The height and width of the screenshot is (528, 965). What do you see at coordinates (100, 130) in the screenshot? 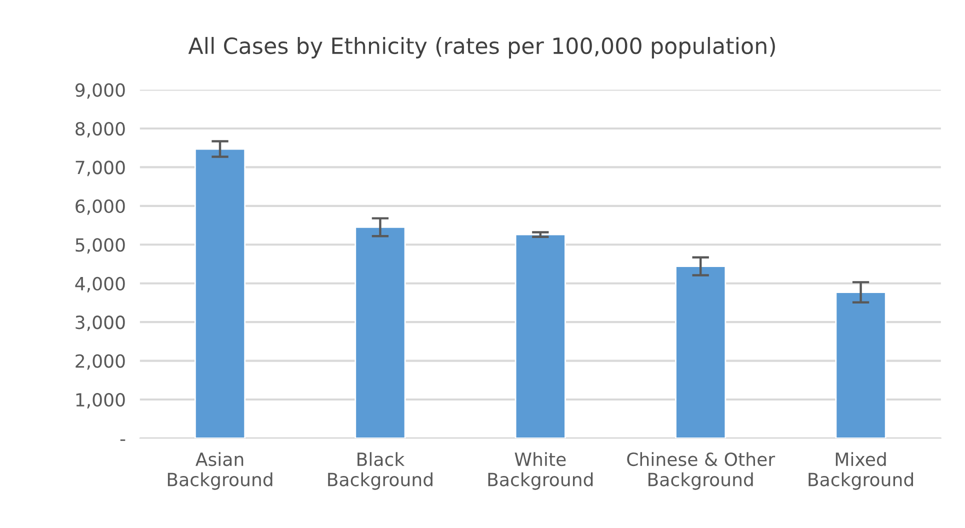
I see `y-tick-label: 8,000` at bounding box center [100, 130].